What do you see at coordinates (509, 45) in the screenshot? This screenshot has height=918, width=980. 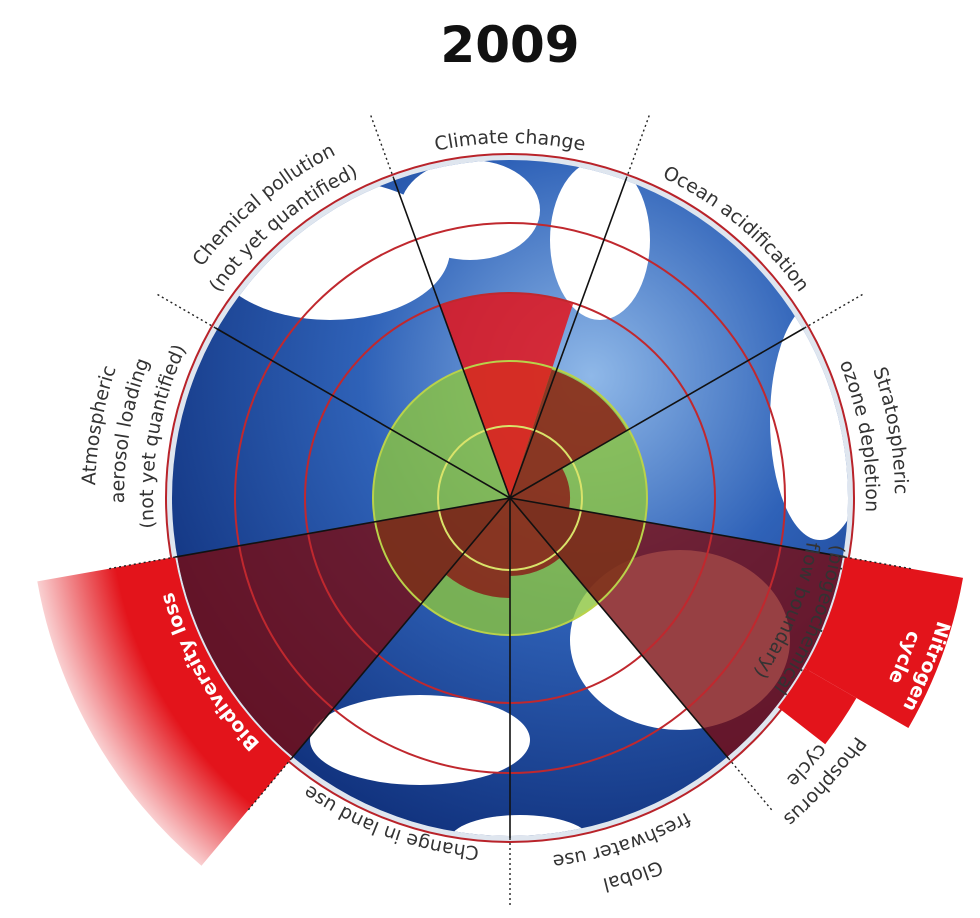 I see `title: 2009` at bounding box center [509, 45].